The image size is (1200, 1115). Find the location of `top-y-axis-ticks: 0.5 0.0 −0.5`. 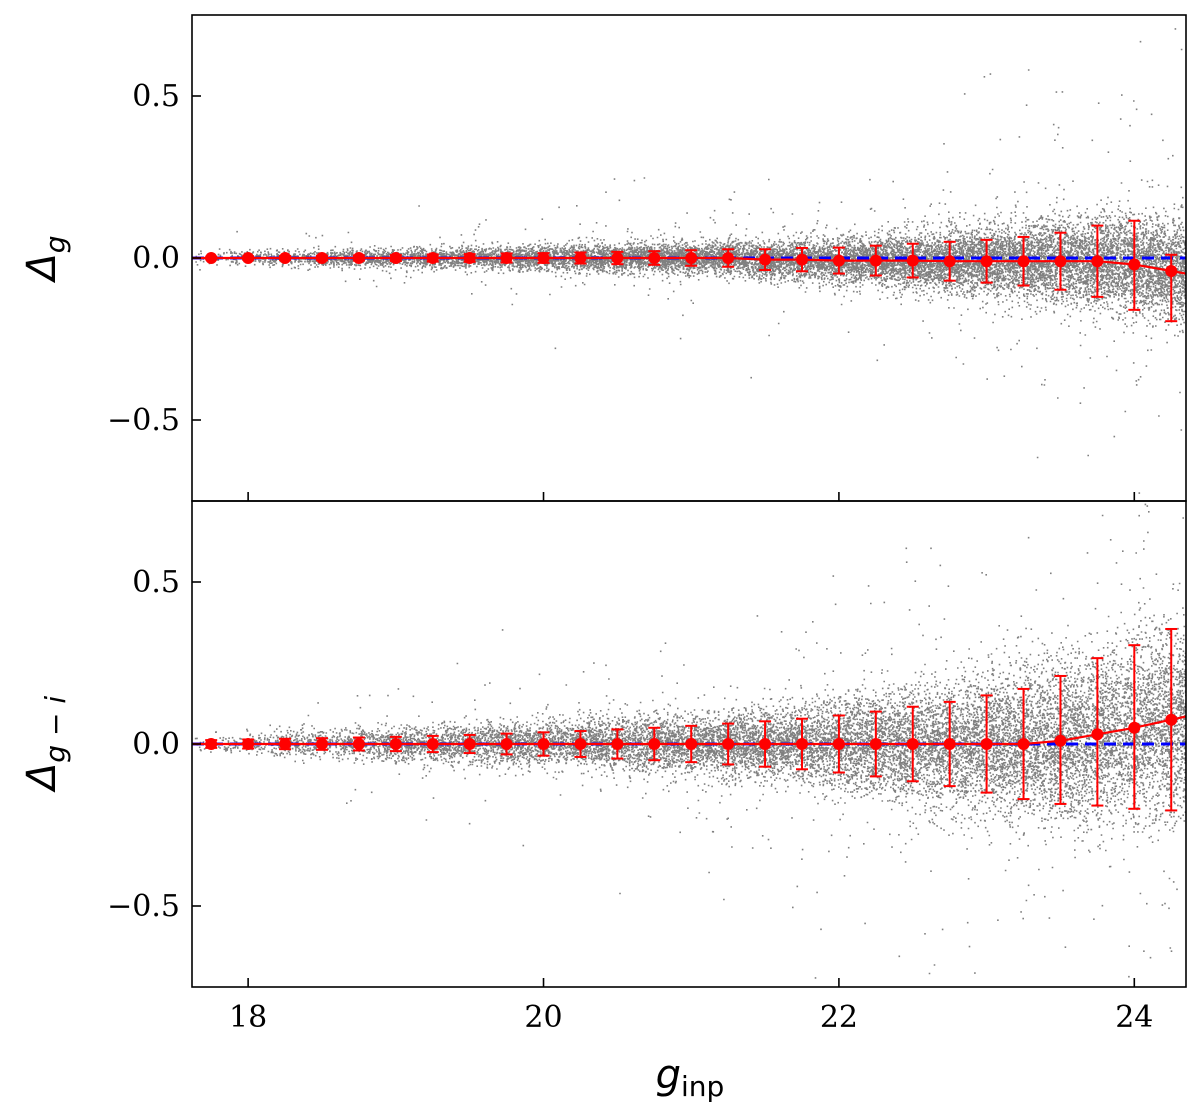

top-y-axis-ticks: 0.5 0.0 −0.5 is located at coordinates (154, 258).